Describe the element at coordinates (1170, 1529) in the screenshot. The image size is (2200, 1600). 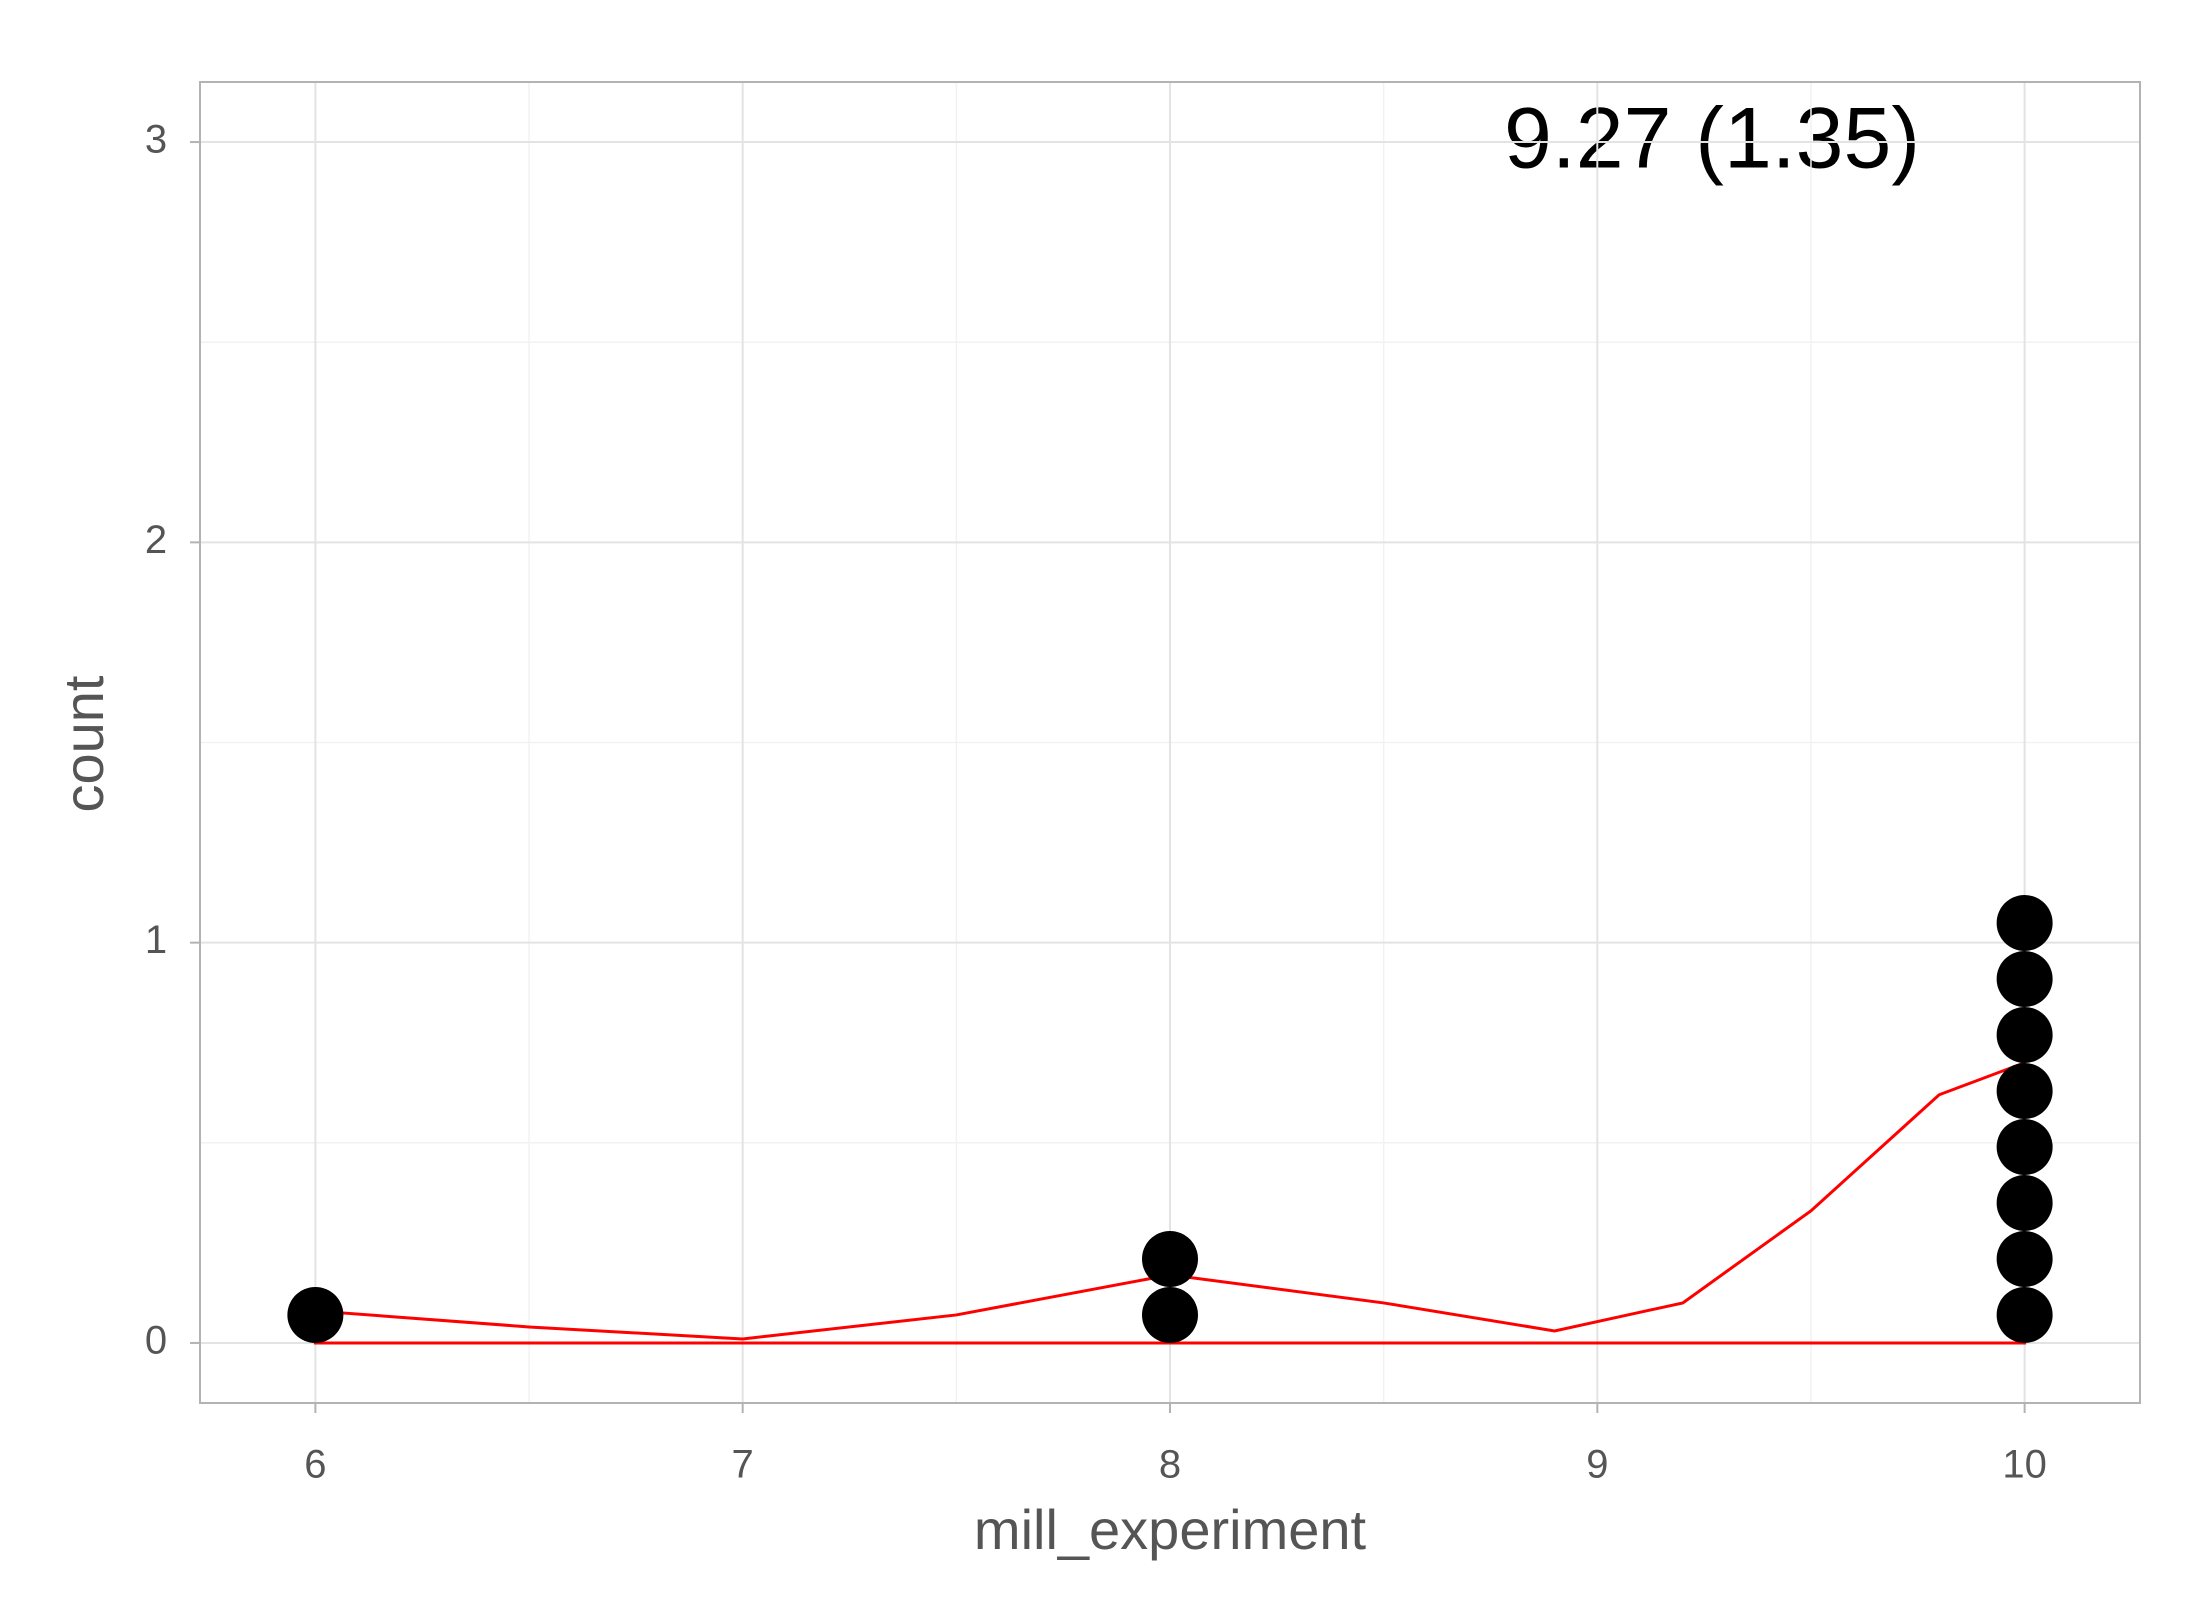
I see `x-axis-title: mill_experiment` at that location.